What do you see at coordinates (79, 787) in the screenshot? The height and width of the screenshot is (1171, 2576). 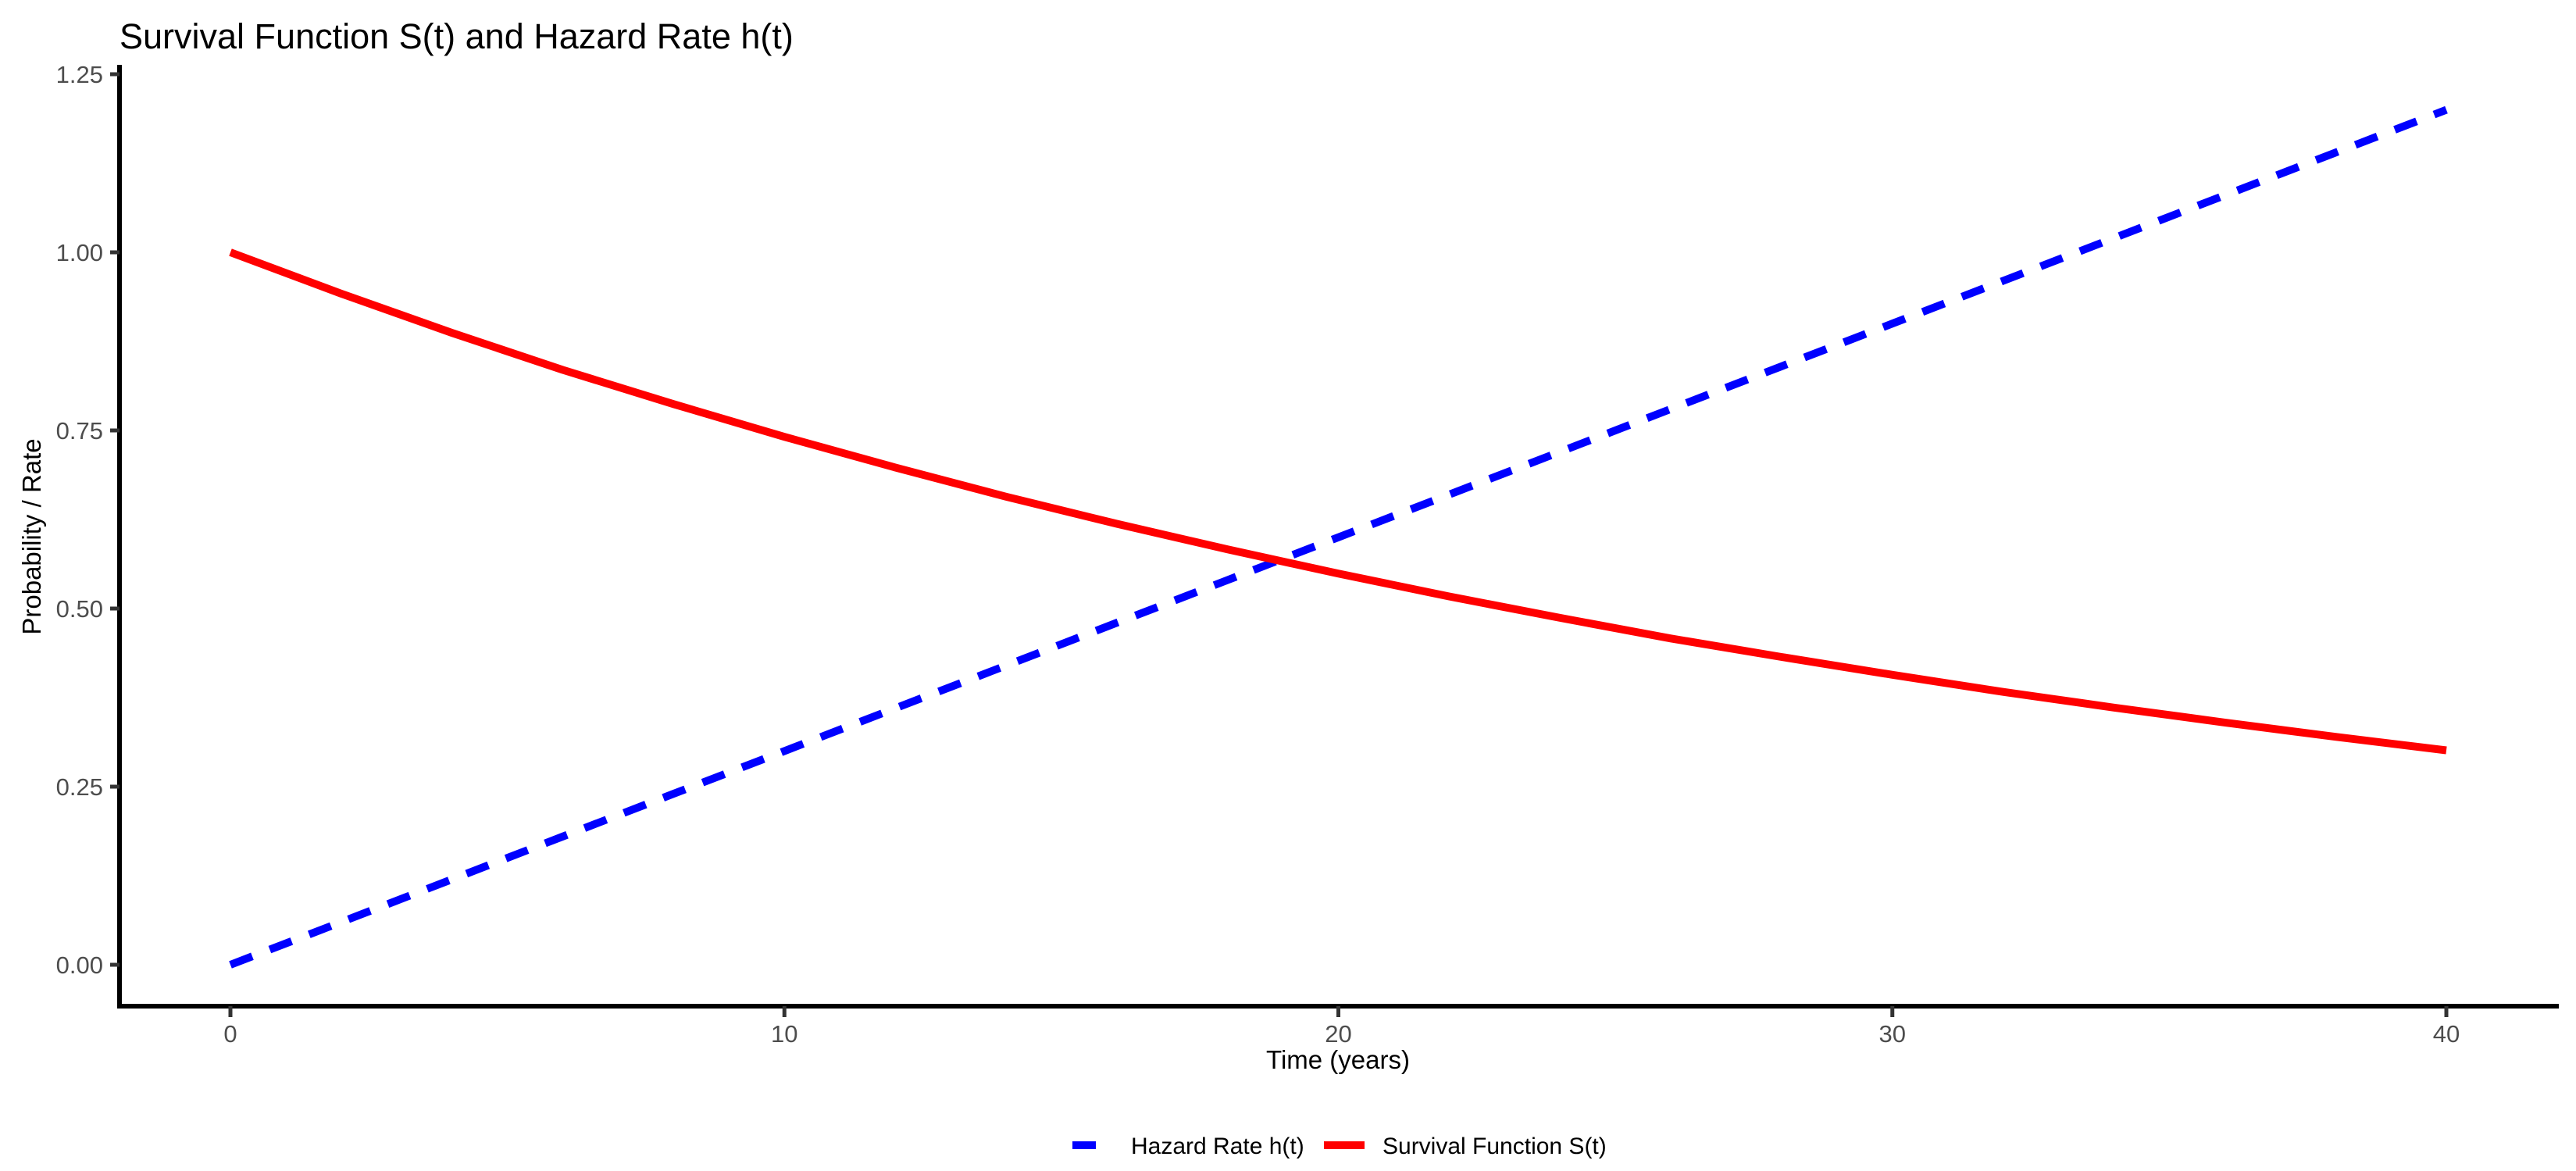 I see `y-tick-label: 0.25` at bounding box center [79, 787].